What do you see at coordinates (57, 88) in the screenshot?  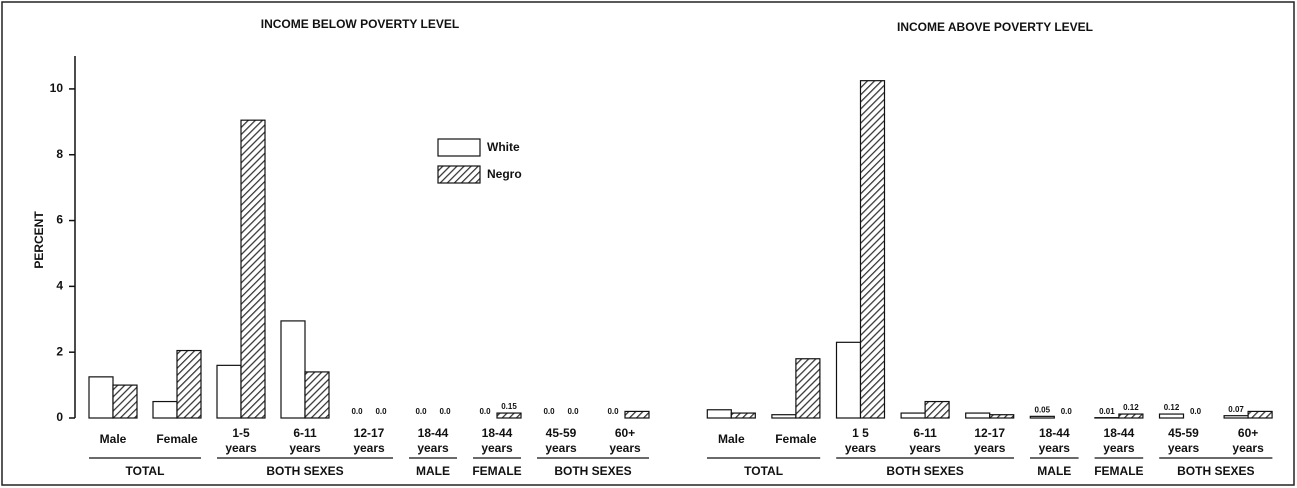 I see `y-tick-label: 10` at bounding box center [57, 88].